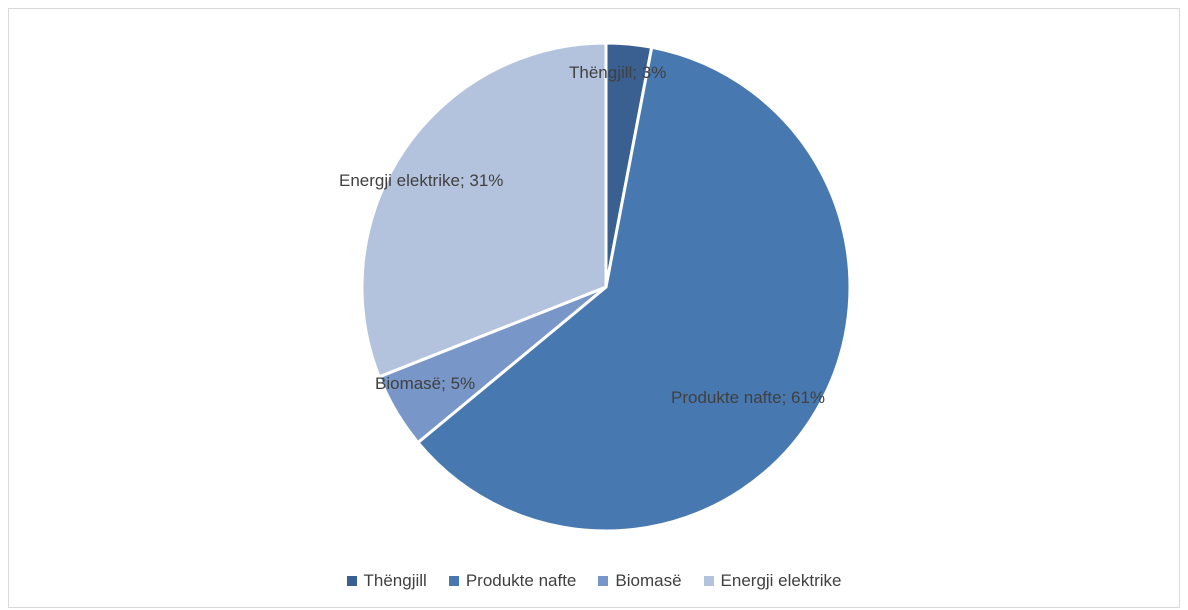  I want to click on legend-swatch-biomase, so click(603, 581).